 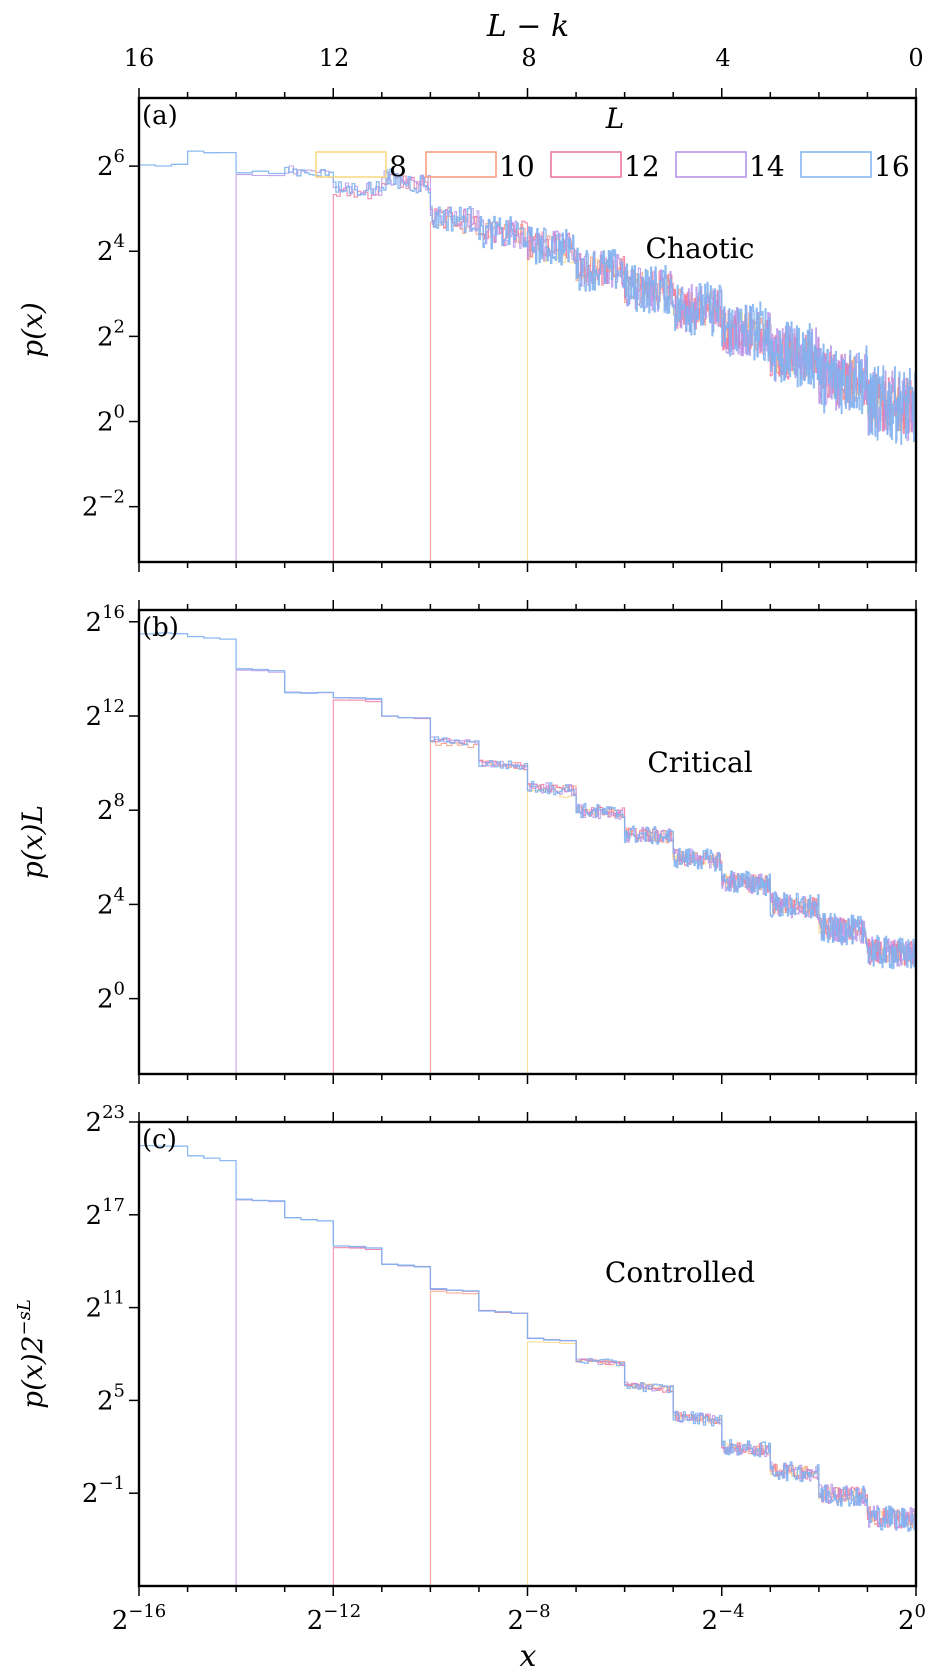 I want to click on y-tick-label: 2−2, so click(x=103, y=505).